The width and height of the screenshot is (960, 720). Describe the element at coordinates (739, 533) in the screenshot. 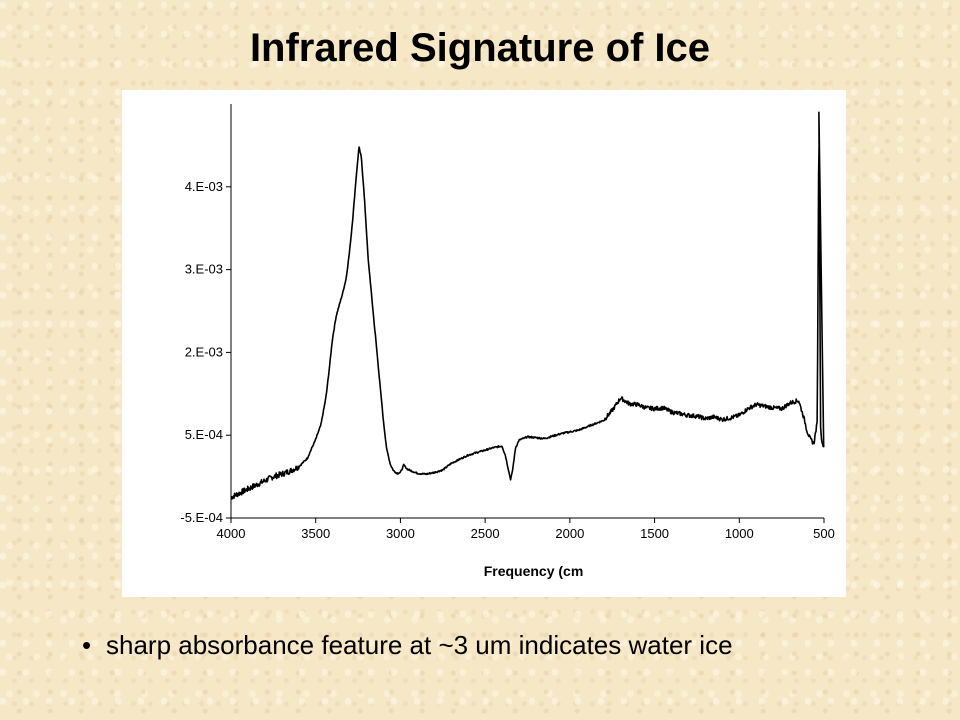

I see `x-tick-label: 1000` at that location.